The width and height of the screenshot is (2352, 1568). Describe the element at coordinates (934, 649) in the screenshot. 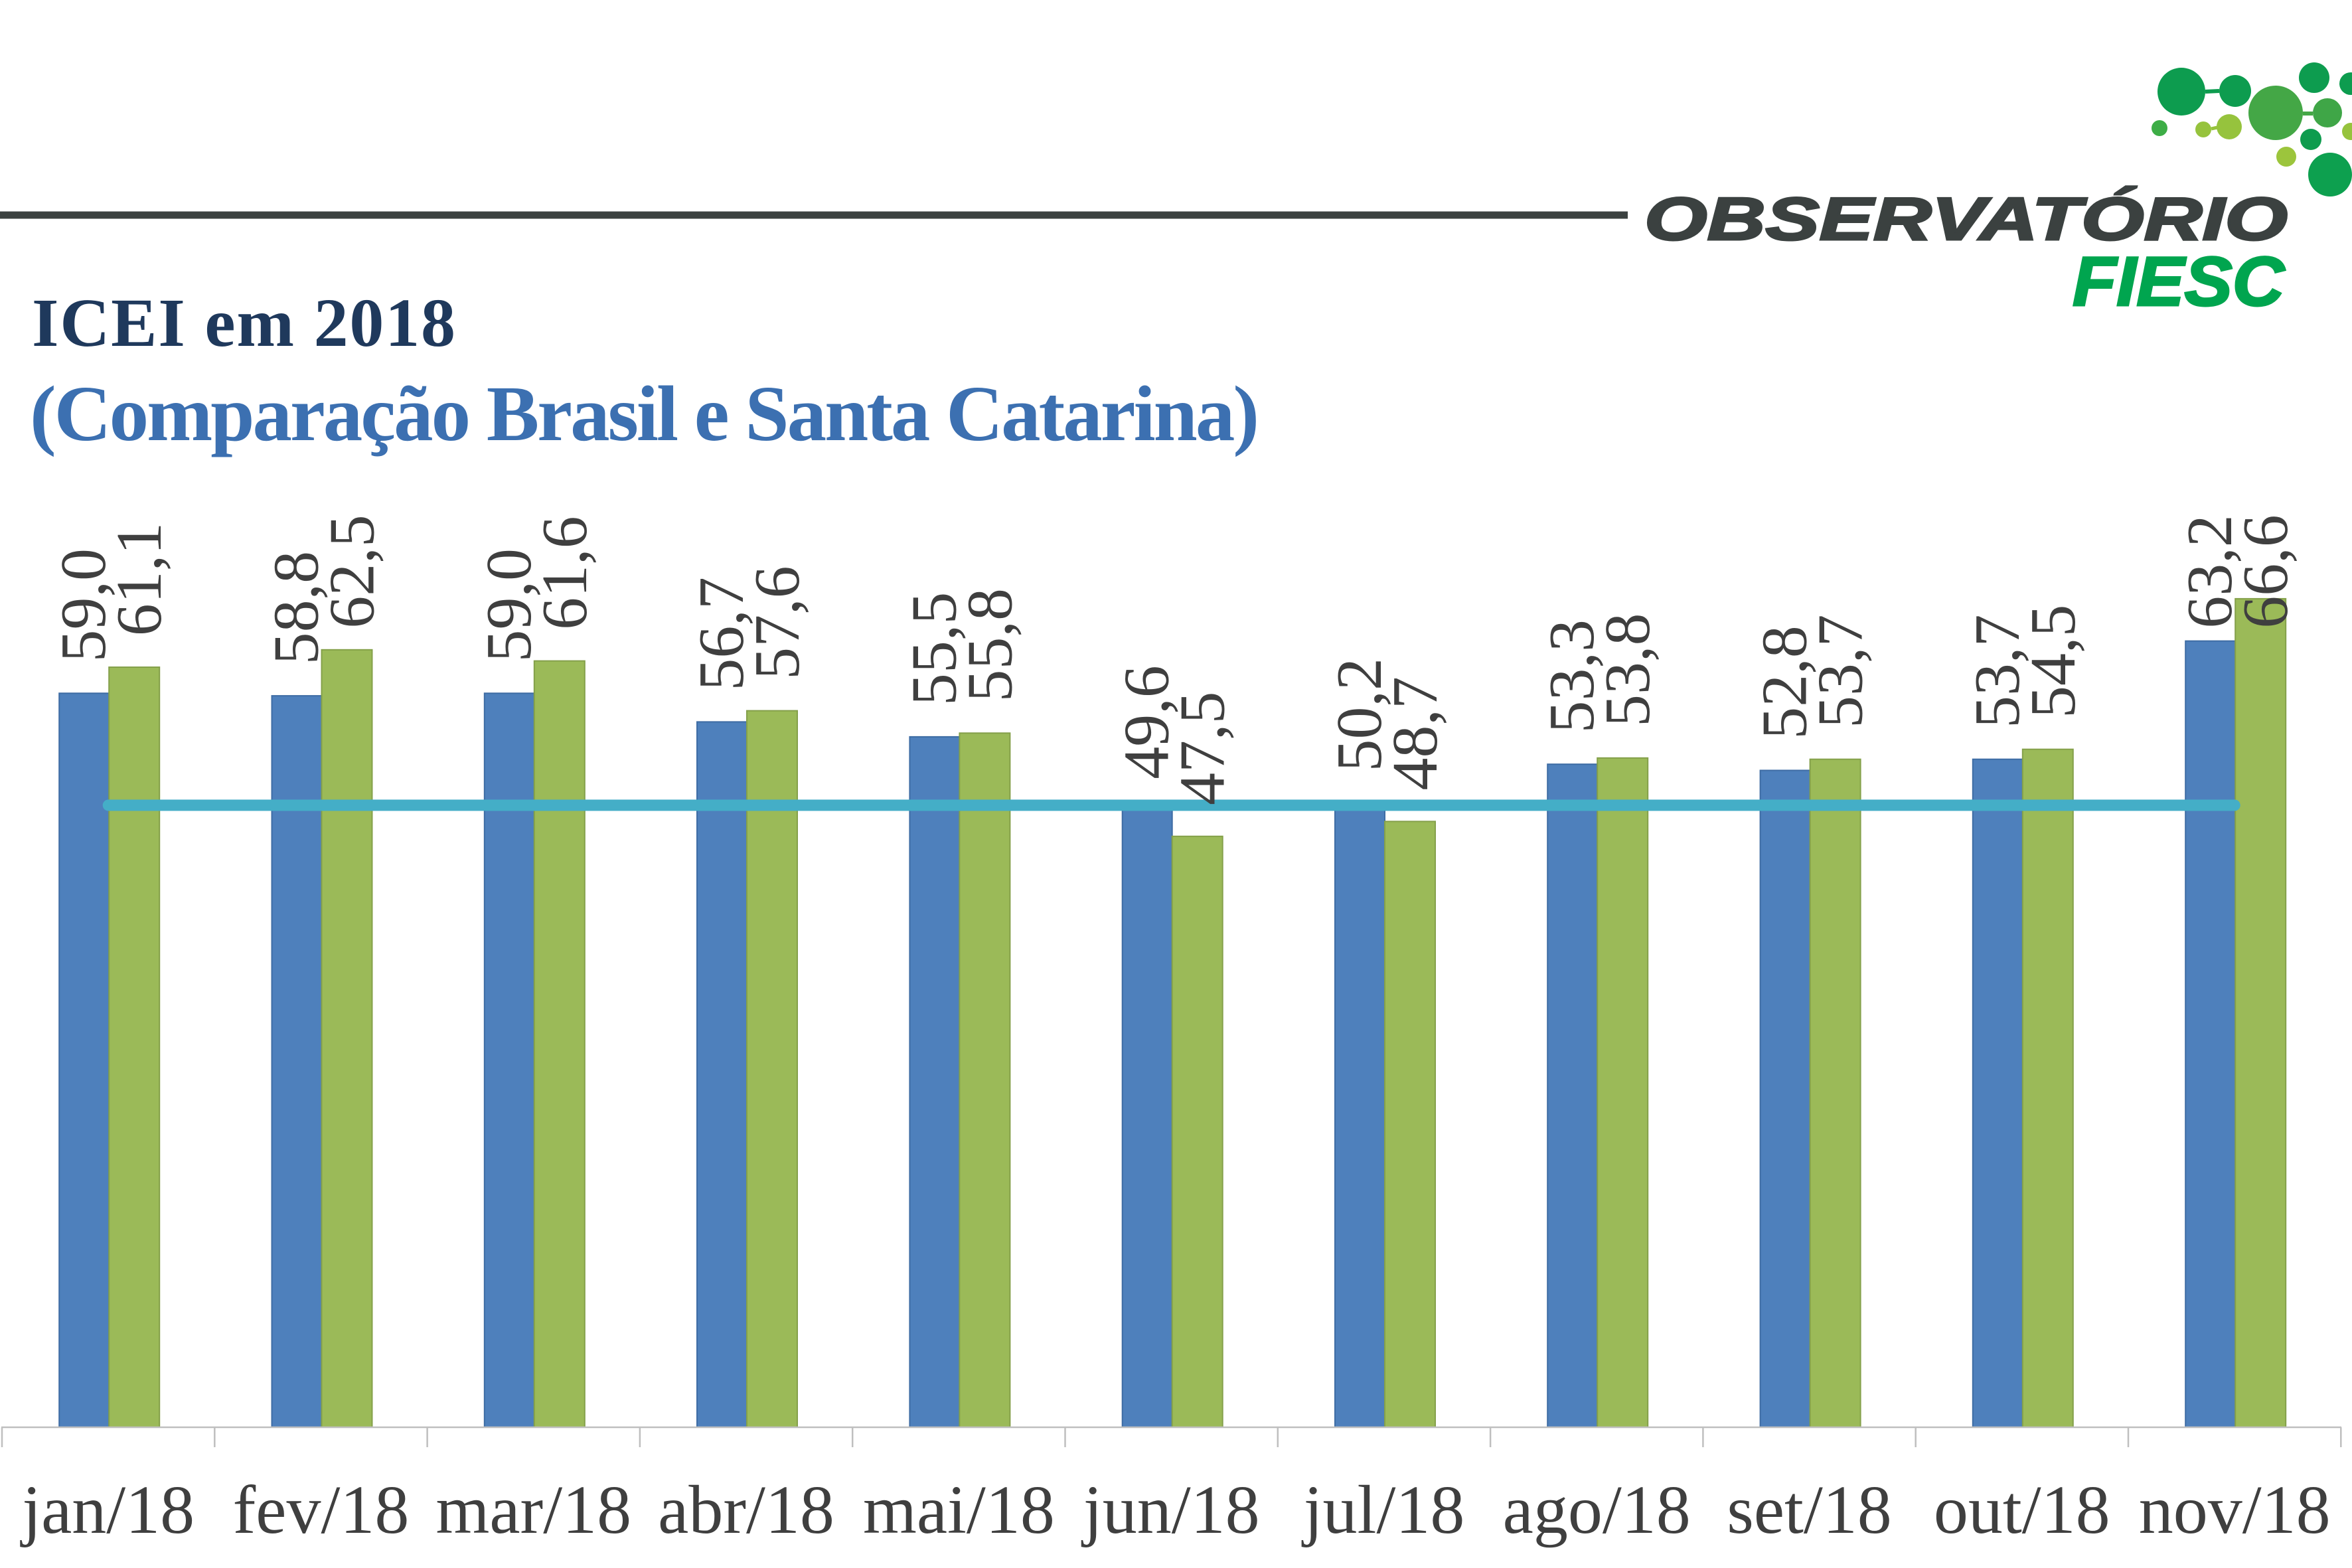

I see `svg-text: 55,5` at that location.